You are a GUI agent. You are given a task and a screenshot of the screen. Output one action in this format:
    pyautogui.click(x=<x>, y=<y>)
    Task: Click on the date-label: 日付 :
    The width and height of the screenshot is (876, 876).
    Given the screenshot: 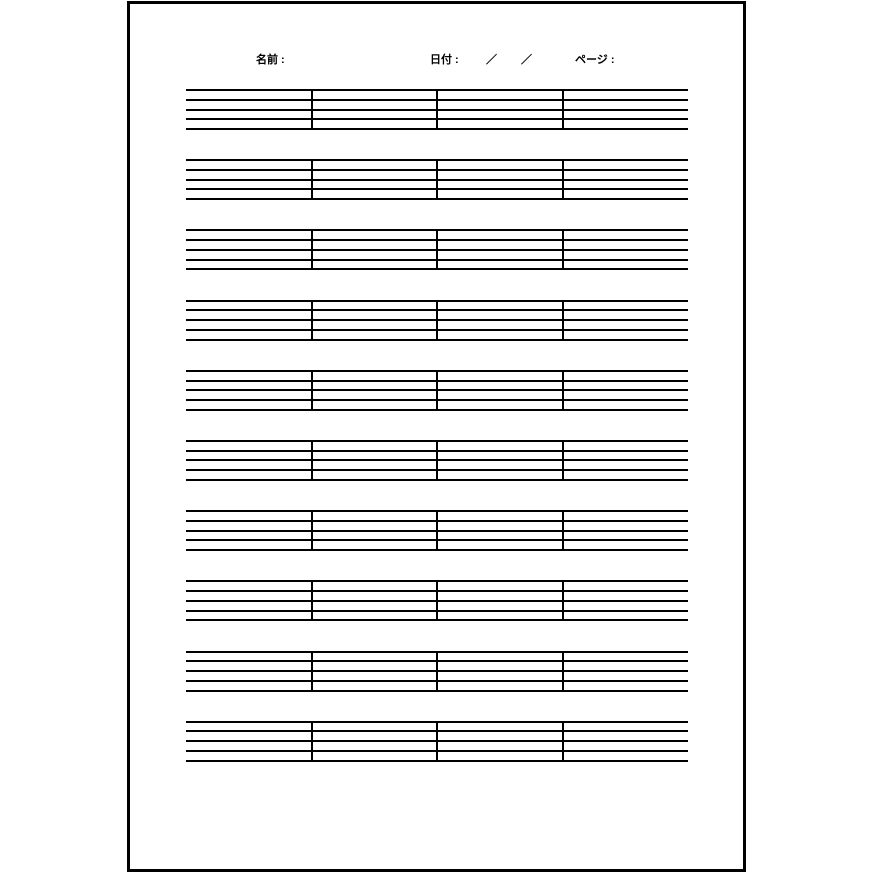 What is the action you would take?
    pyautogui.click(x=444, y=60)
    